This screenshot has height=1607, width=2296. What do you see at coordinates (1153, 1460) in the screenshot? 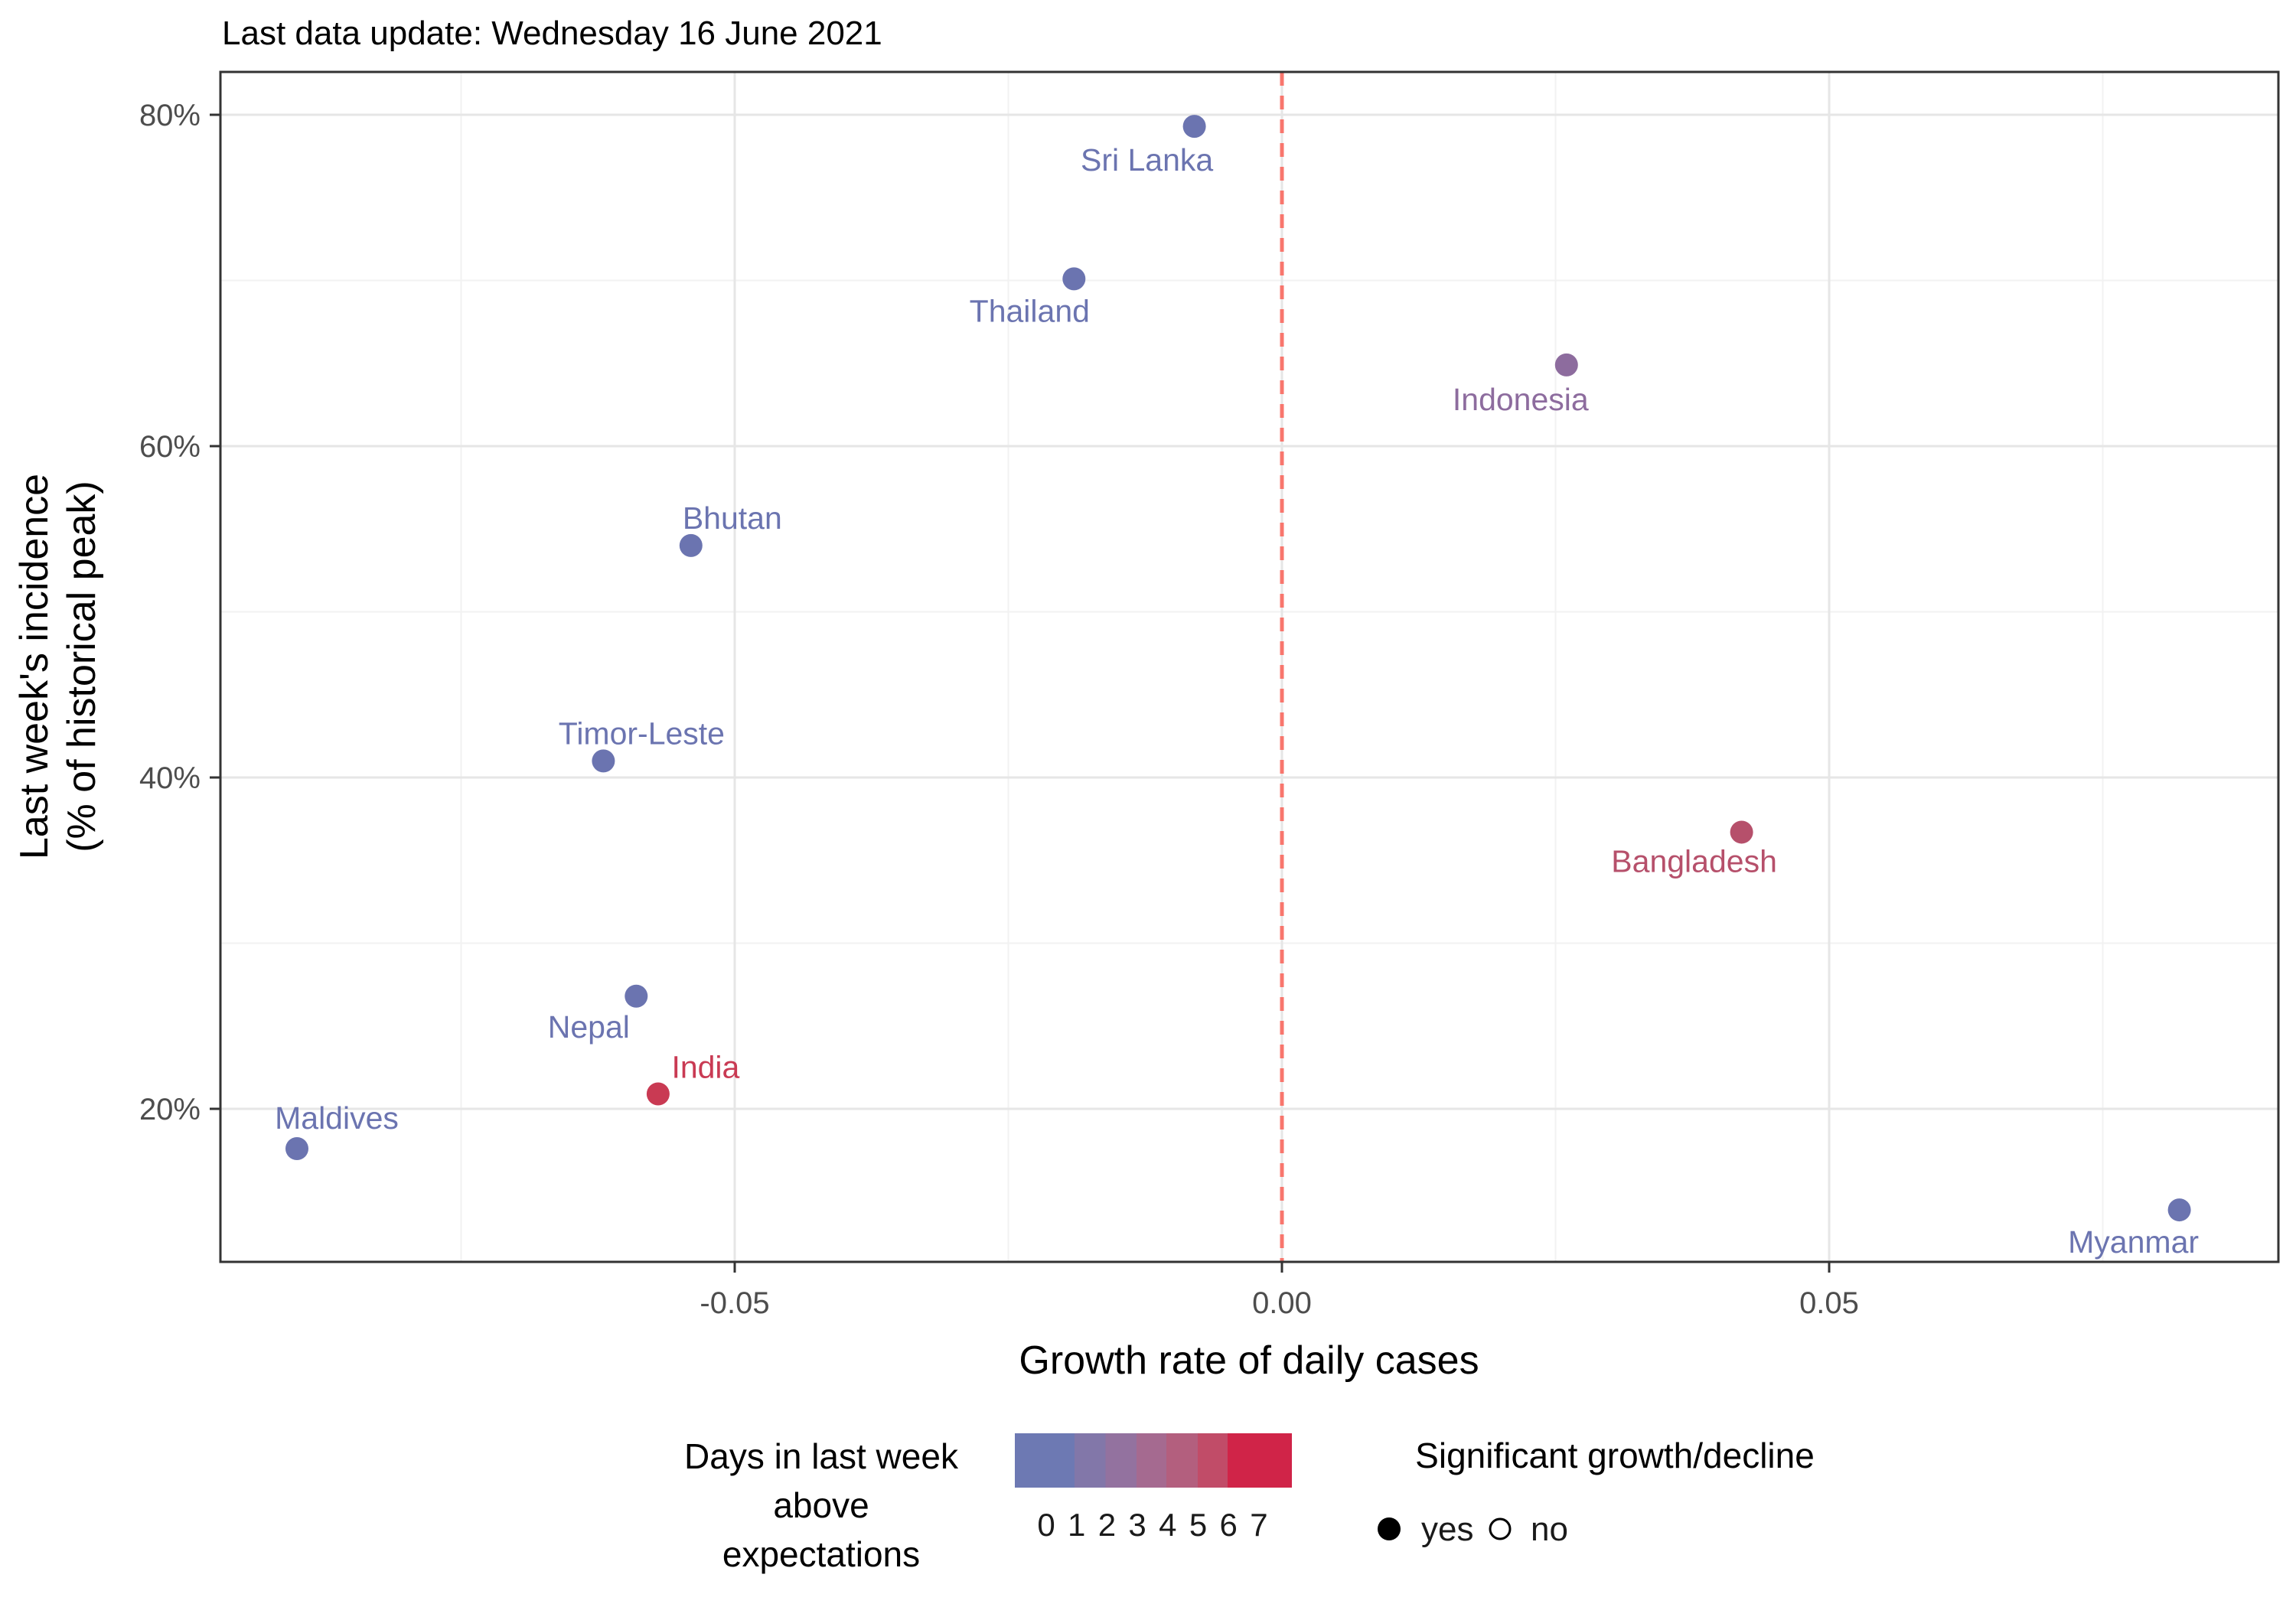
I see `days-color-gradient-bar` at bounding box center [1153, 1460].